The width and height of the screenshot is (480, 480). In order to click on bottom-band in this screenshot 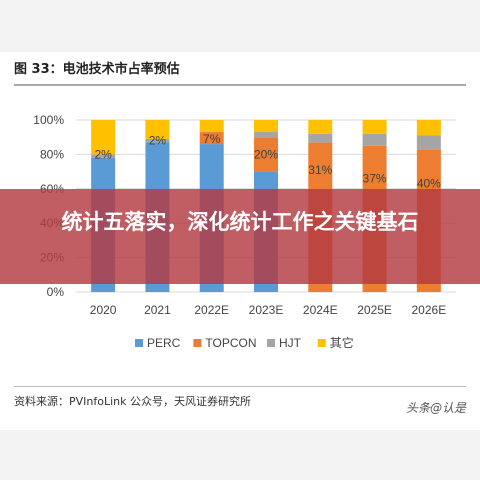, I will do `click(240, 455)`.